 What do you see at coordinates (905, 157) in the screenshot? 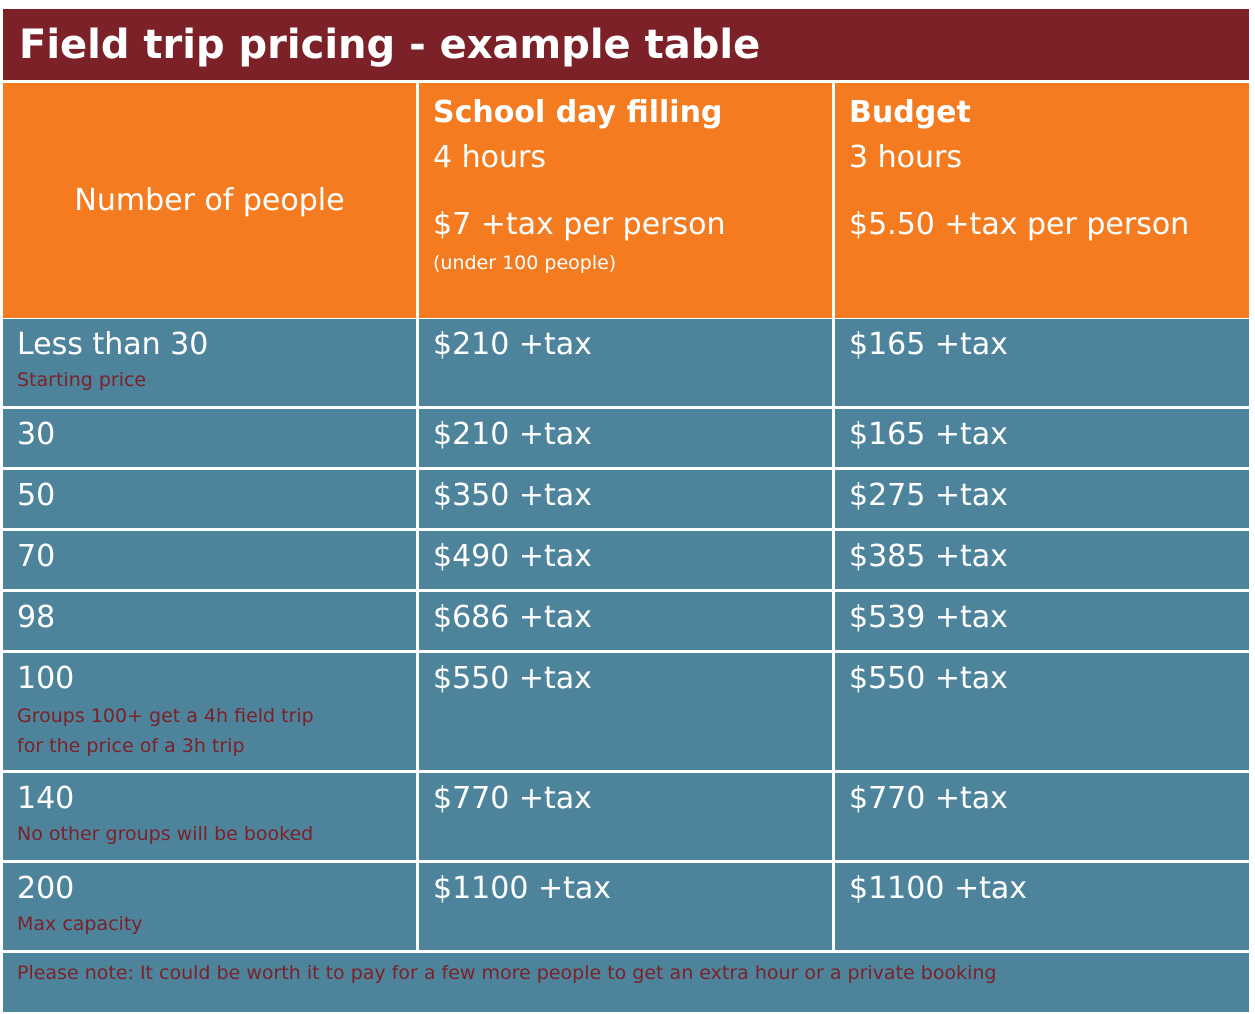
I see `header-col3-duration: 3 hours` at bounding box center [905, 157].